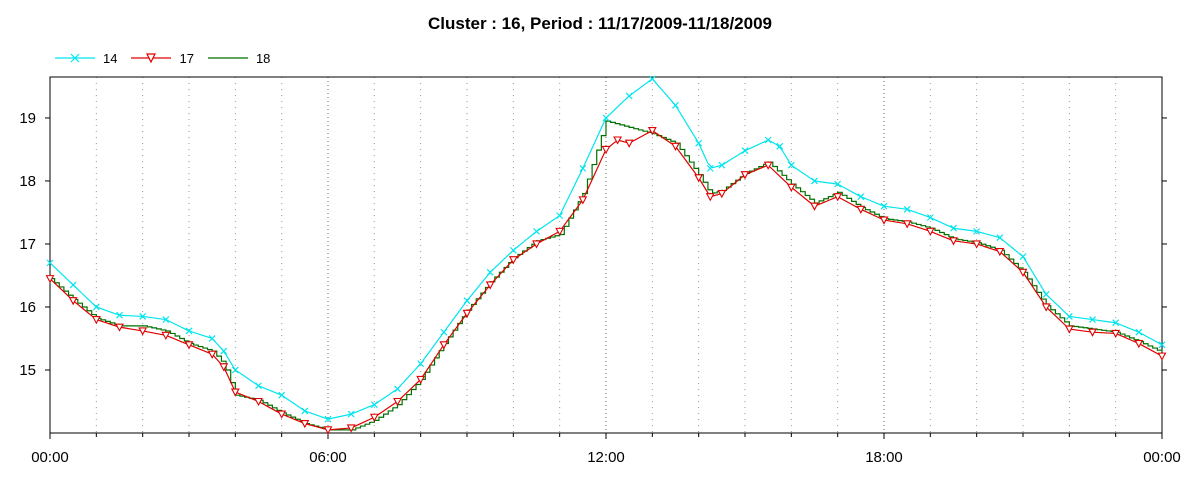  Describe the element at coordinates (27, 118) in the screenshot. I see `y-tick-label: 19` at that location.